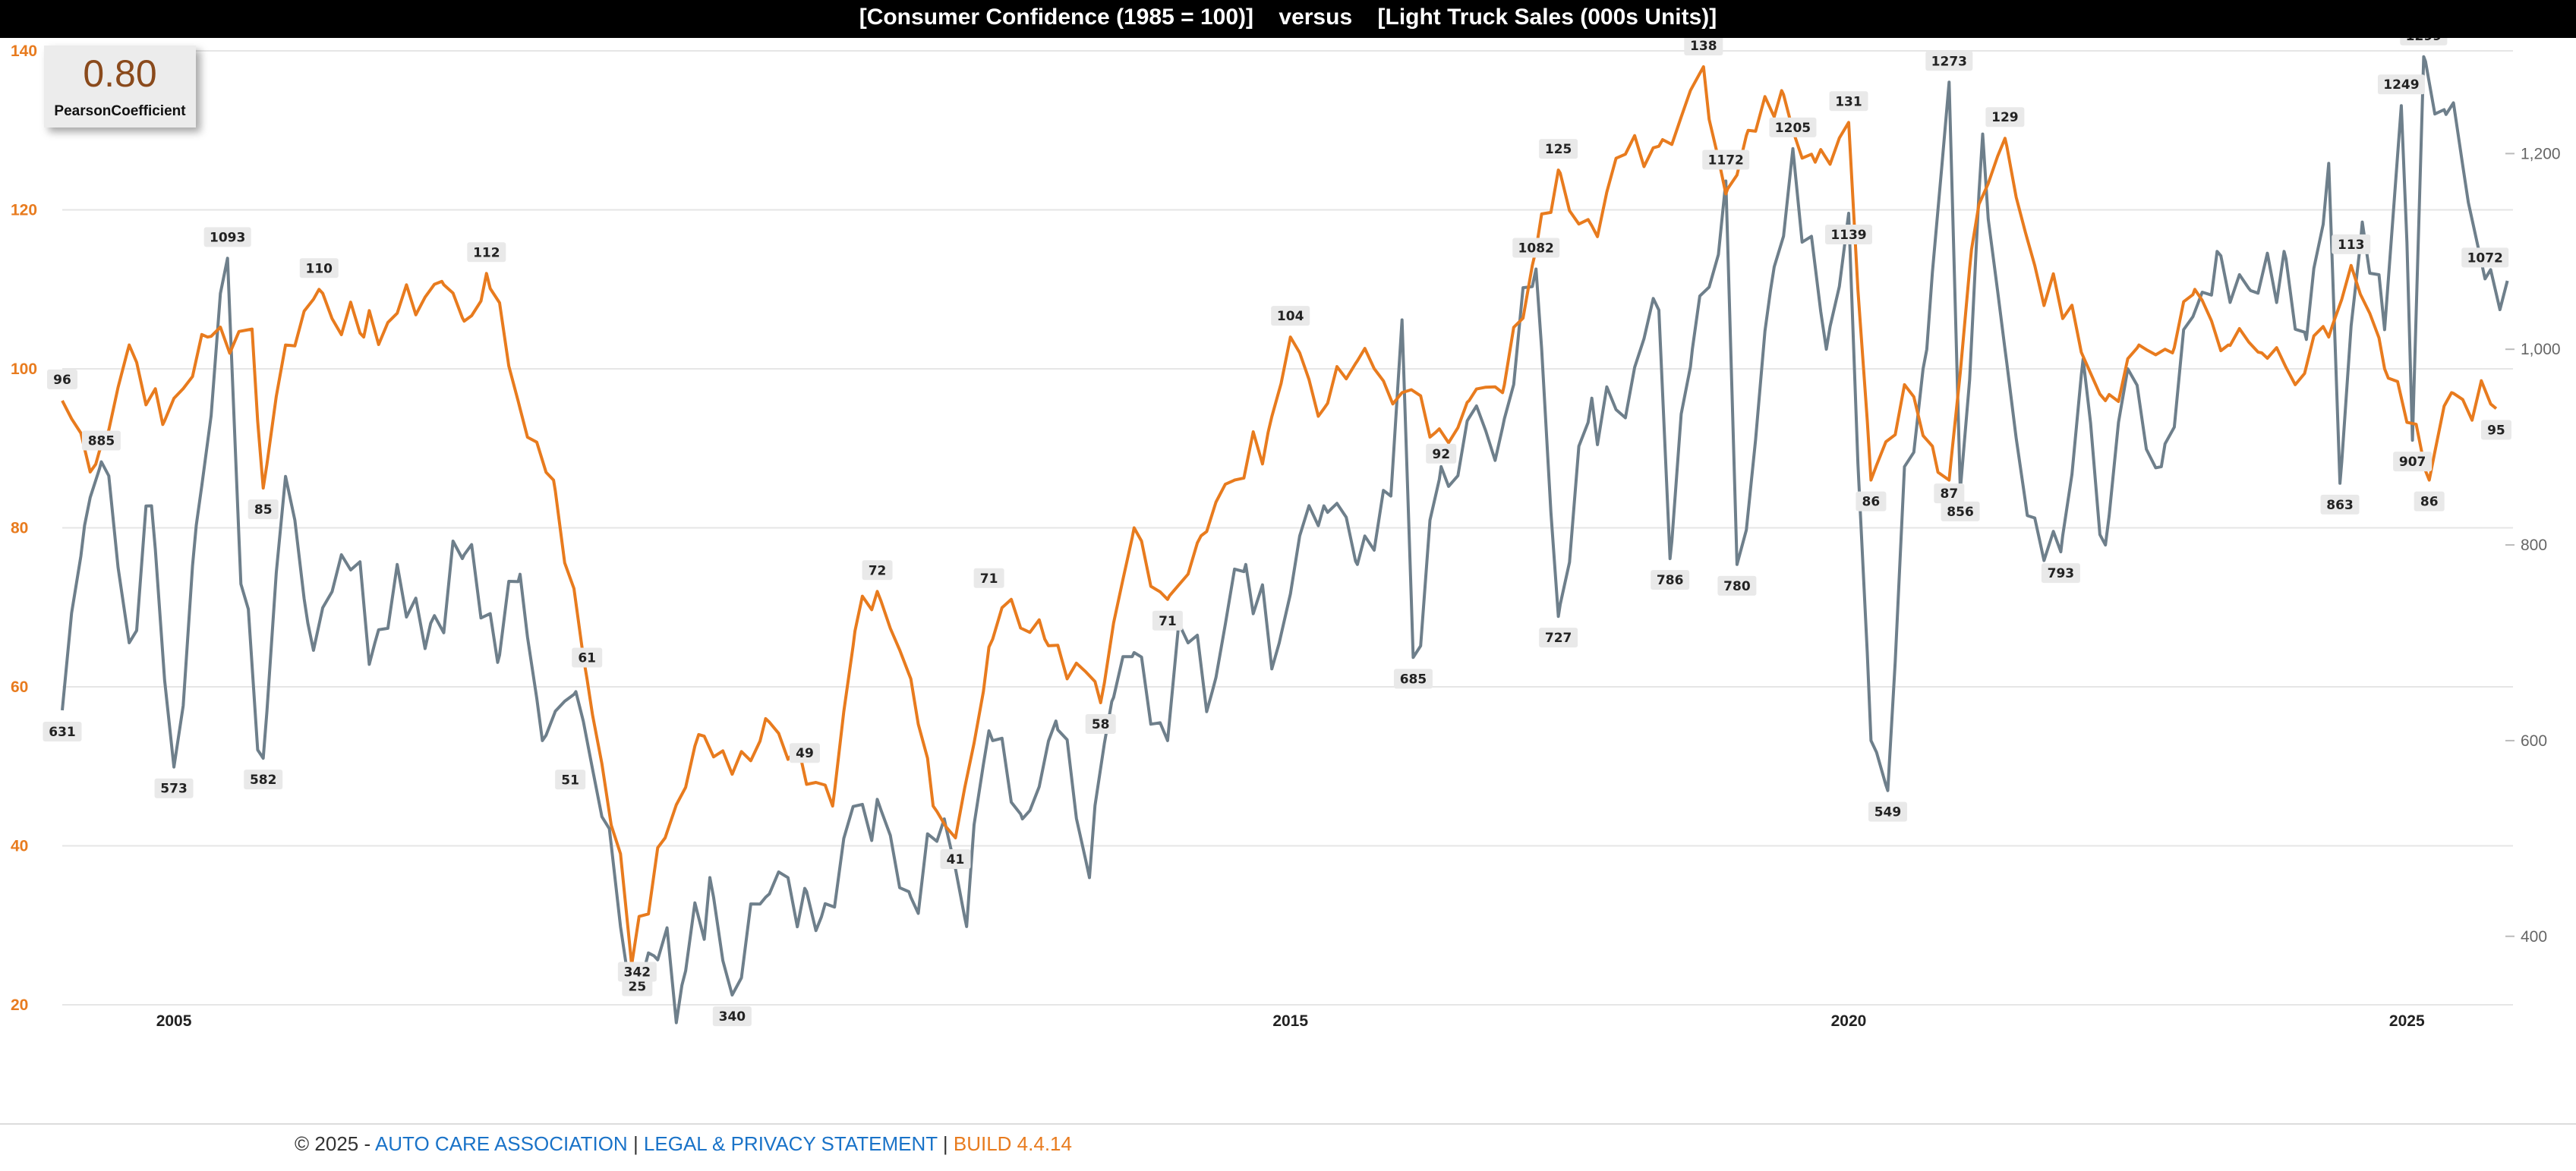 The image size is (2576, 1171). I want to click on data-label-value: 104, so click(1290, 316).